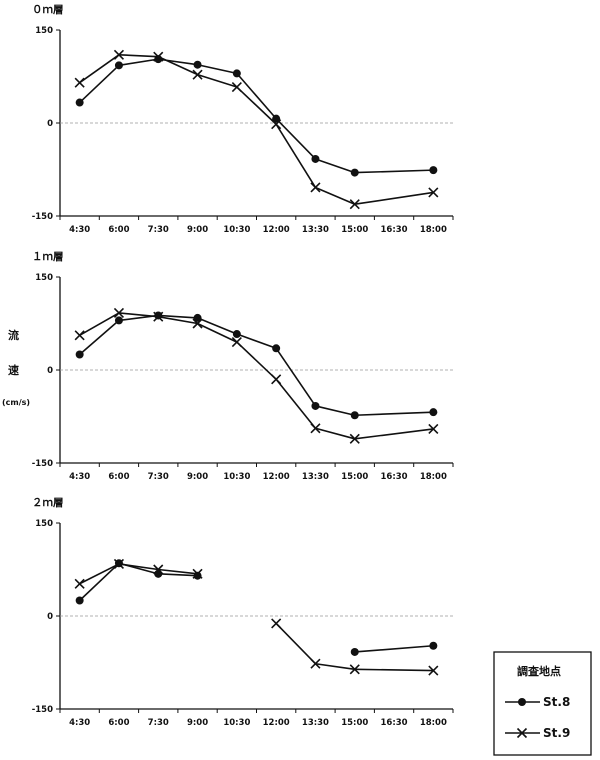 This screenshot has width=600, height=760. Describe the element at coordinates (13, 335) in the screenshot. I see `y-axis-label-line1: 流` at that location.